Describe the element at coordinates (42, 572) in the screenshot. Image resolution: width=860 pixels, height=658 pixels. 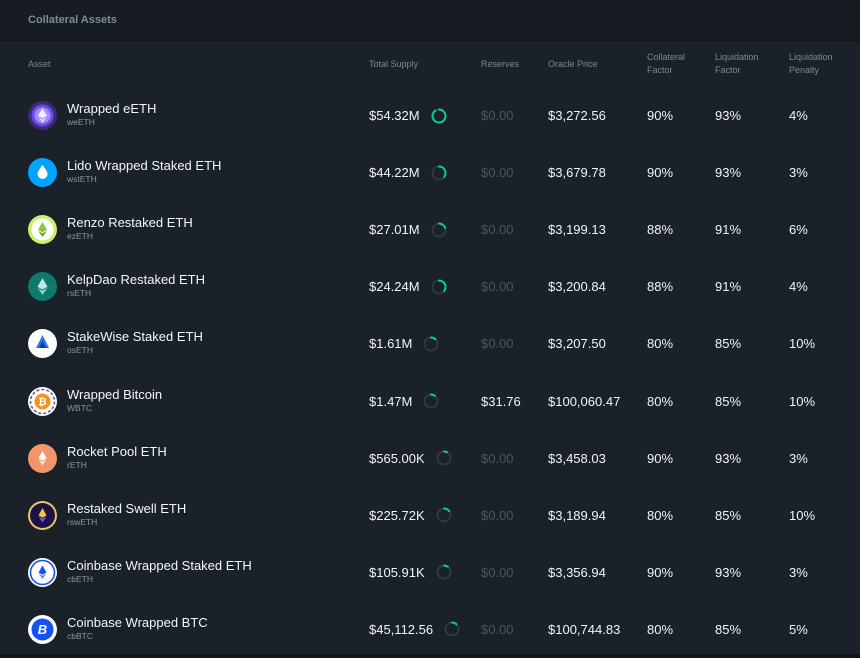
I see `cbeth-icon` at that location.